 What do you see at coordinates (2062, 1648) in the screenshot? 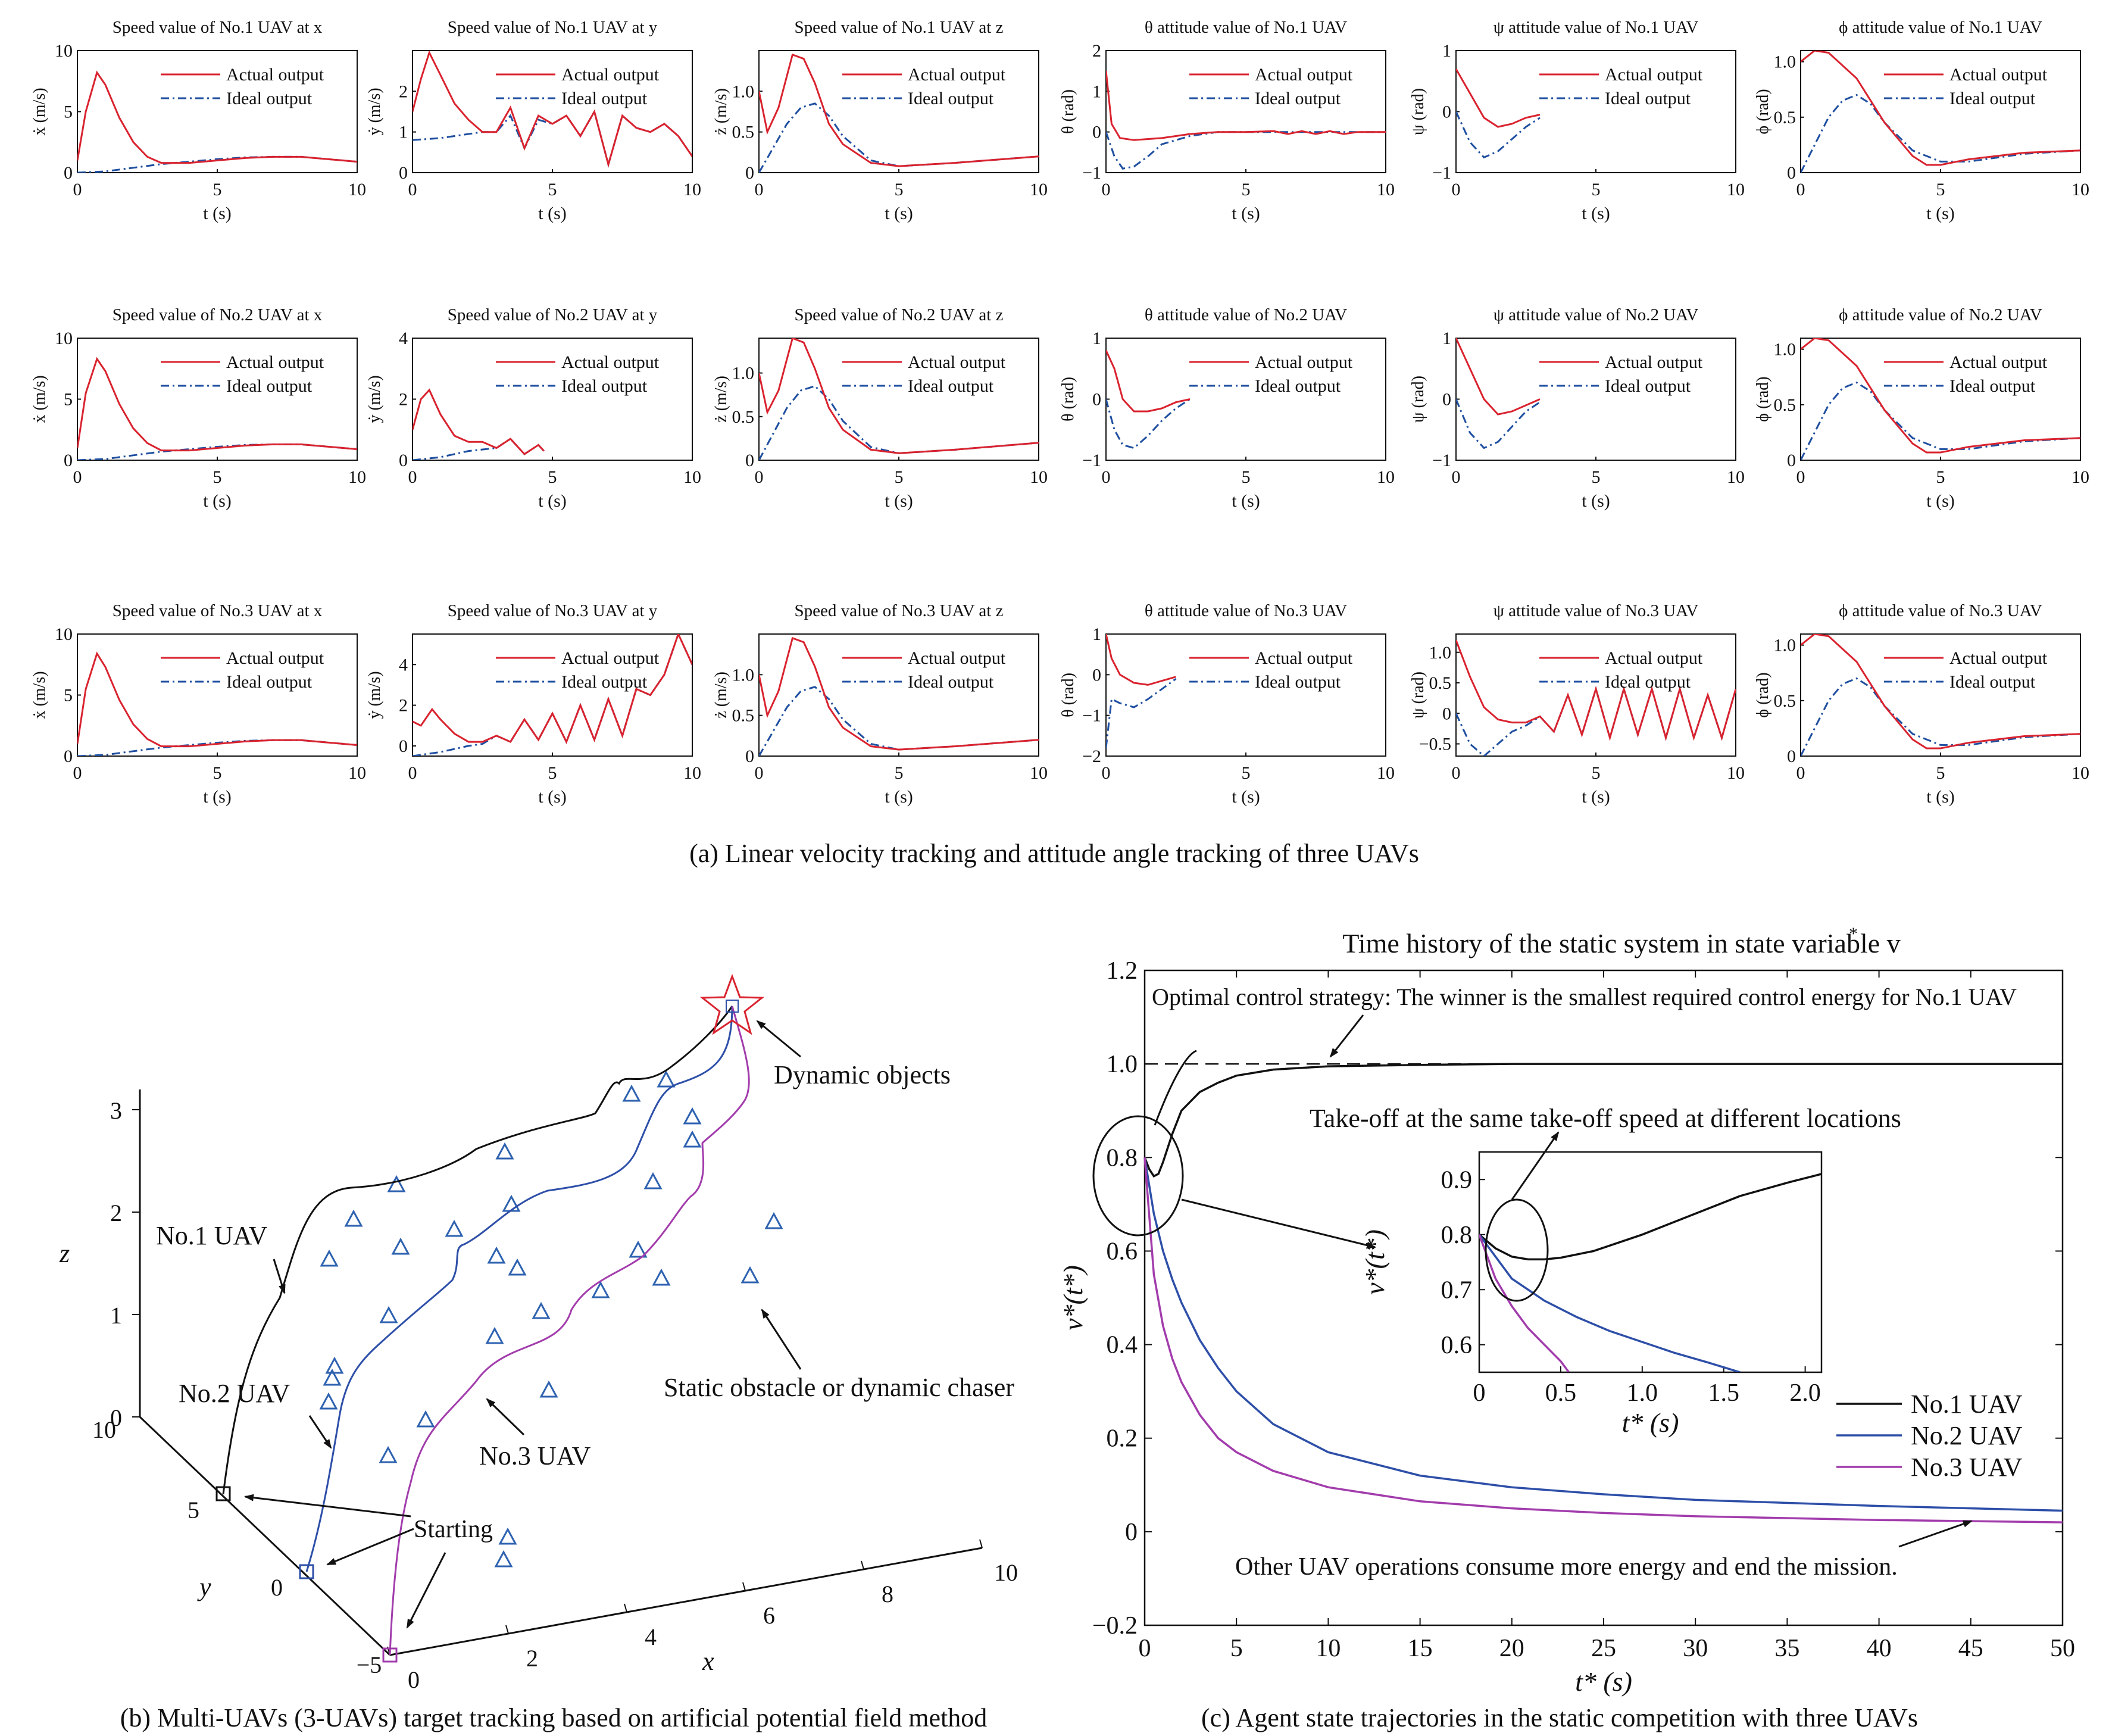
I see `x-tick-label: 50` at bounding box center [2062, 1648].